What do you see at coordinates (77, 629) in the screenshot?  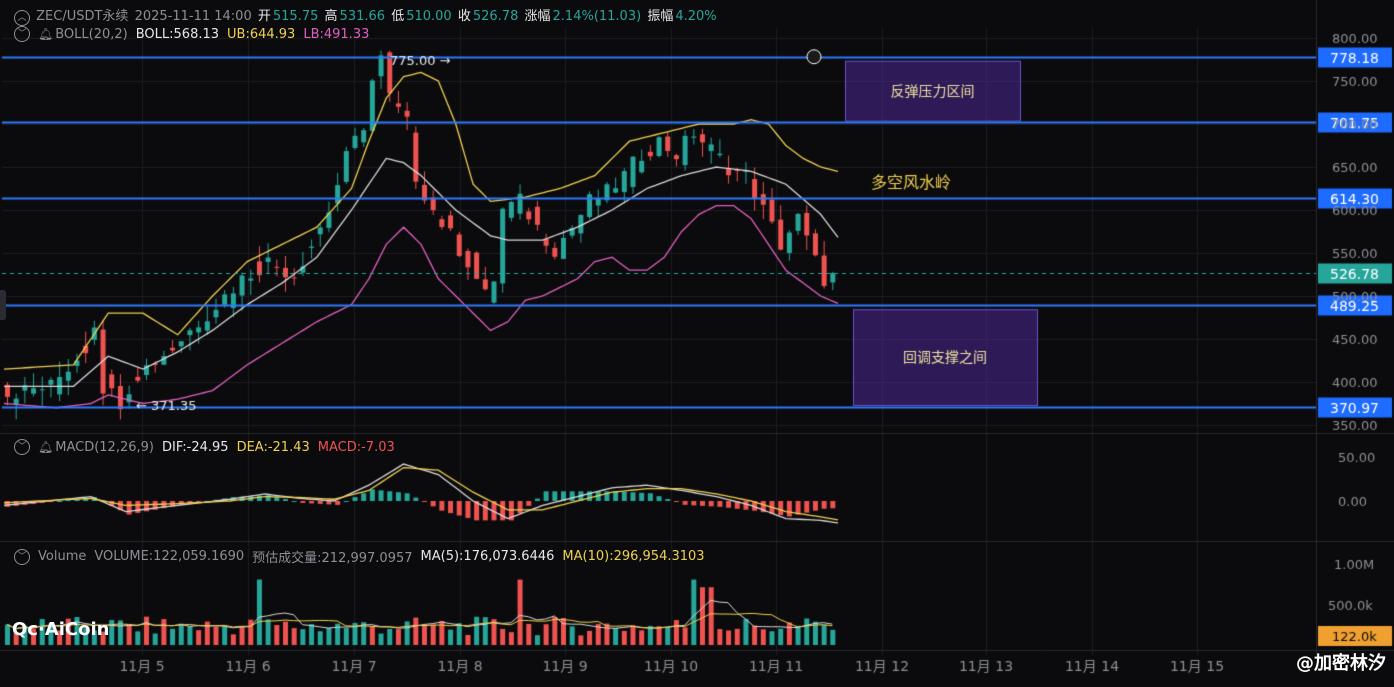 I see `logo-text: AiCoin` at bounding box center [77, 629].